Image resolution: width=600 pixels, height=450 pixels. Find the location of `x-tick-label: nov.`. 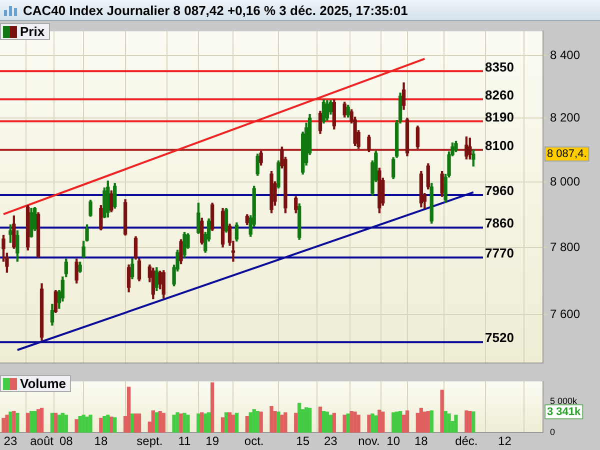

x-tick-label: nov. is located at coordinates (369, 441).